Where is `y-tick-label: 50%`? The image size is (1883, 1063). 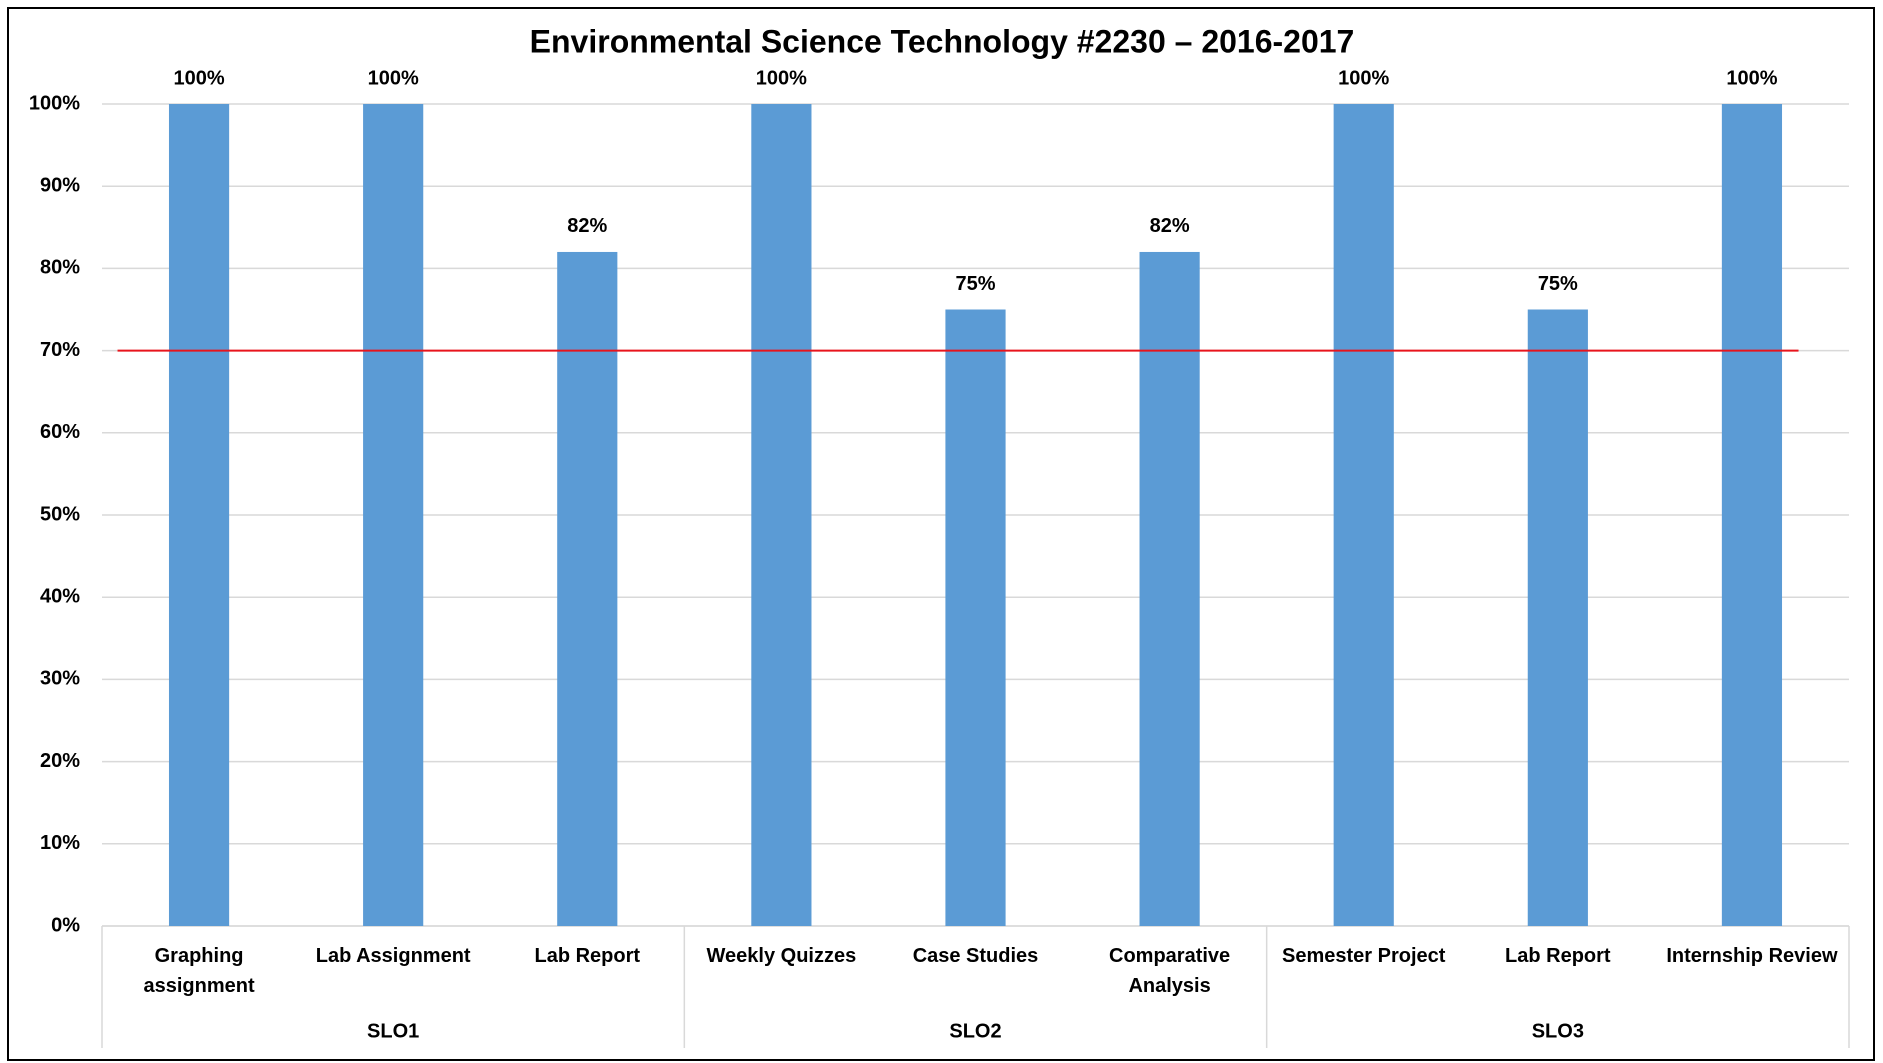 y-tick-label: 50% is located at coordinates (60, 514).